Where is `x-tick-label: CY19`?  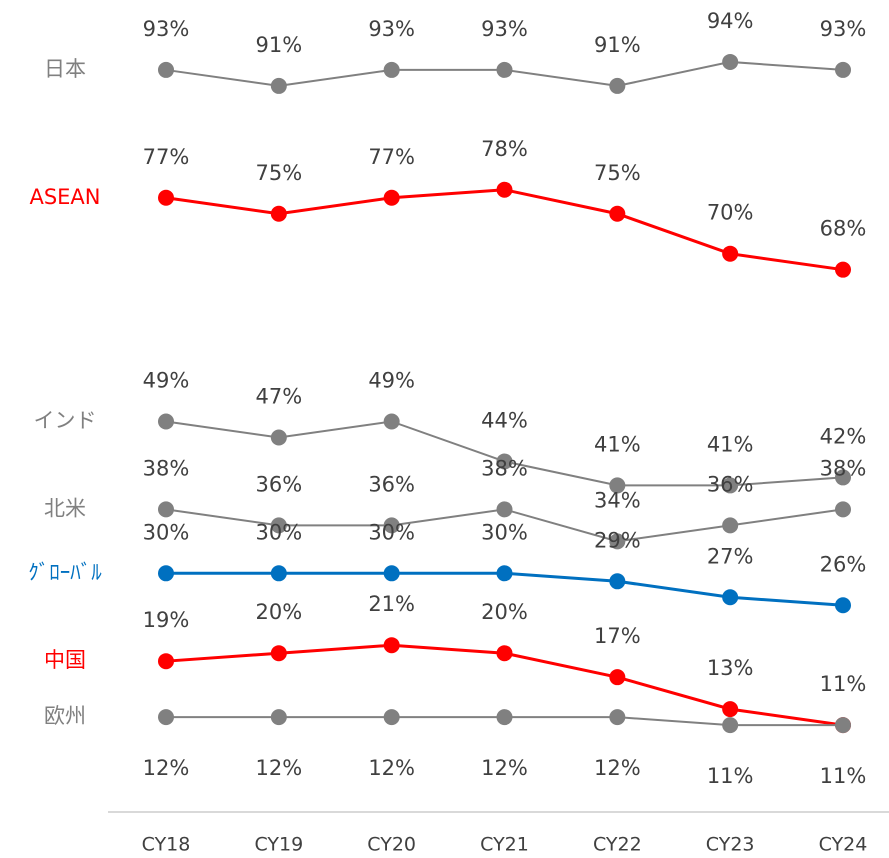 x-tick-label: CY19 is located at coordinates (278, 845).